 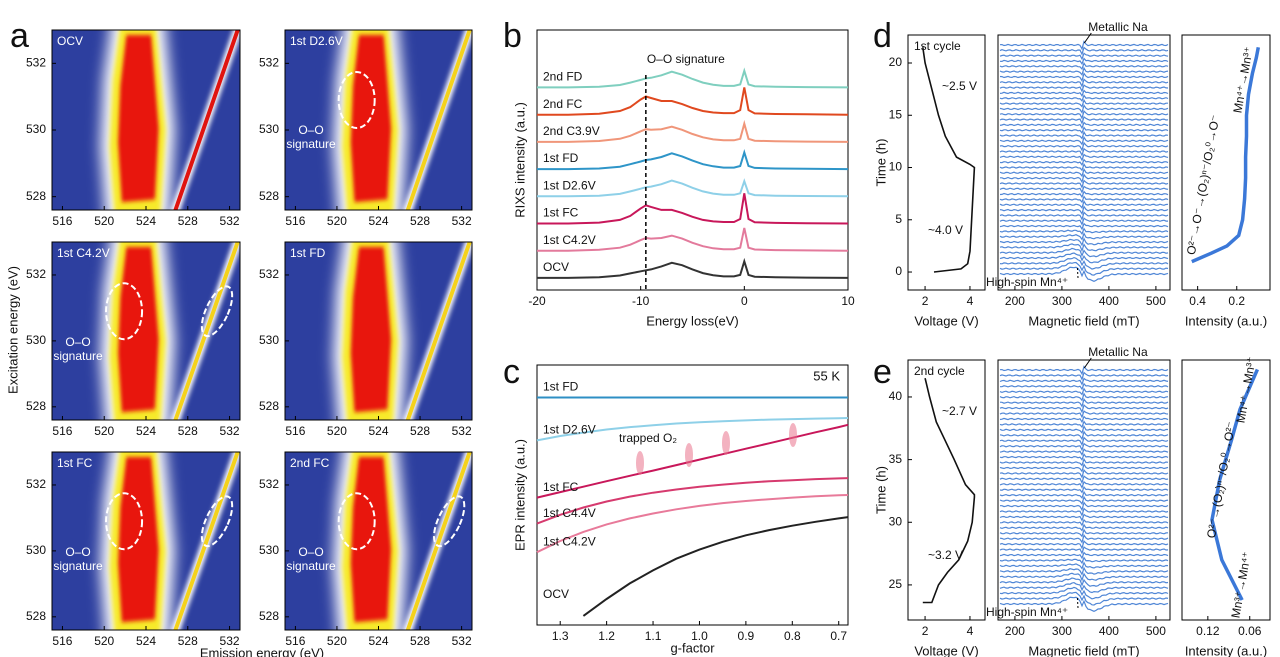 I want to click on arrow, so click(x=1087, y=363).